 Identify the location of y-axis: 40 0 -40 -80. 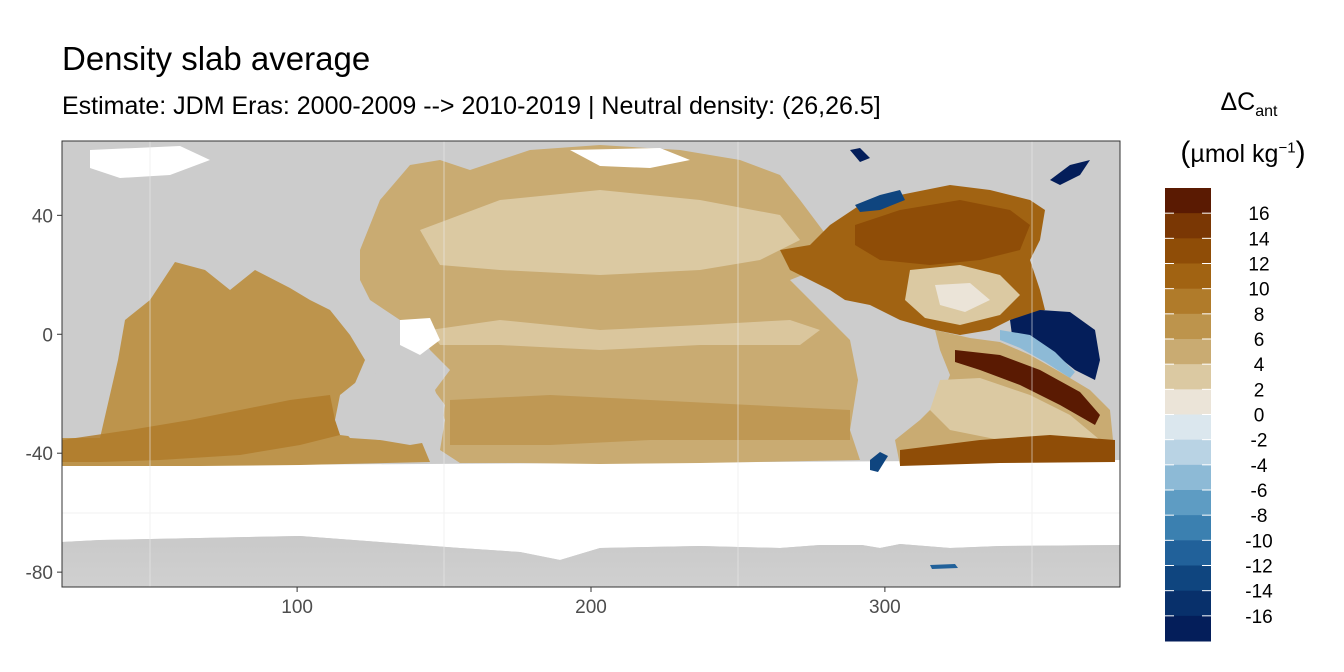
(44, 395).